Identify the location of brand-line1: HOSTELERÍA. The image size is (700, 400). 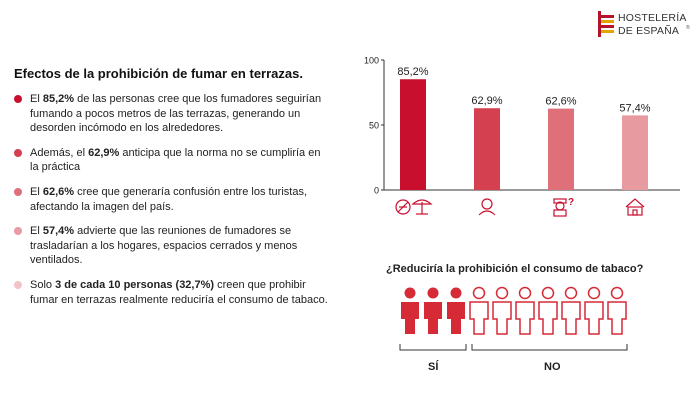
(652, 18).